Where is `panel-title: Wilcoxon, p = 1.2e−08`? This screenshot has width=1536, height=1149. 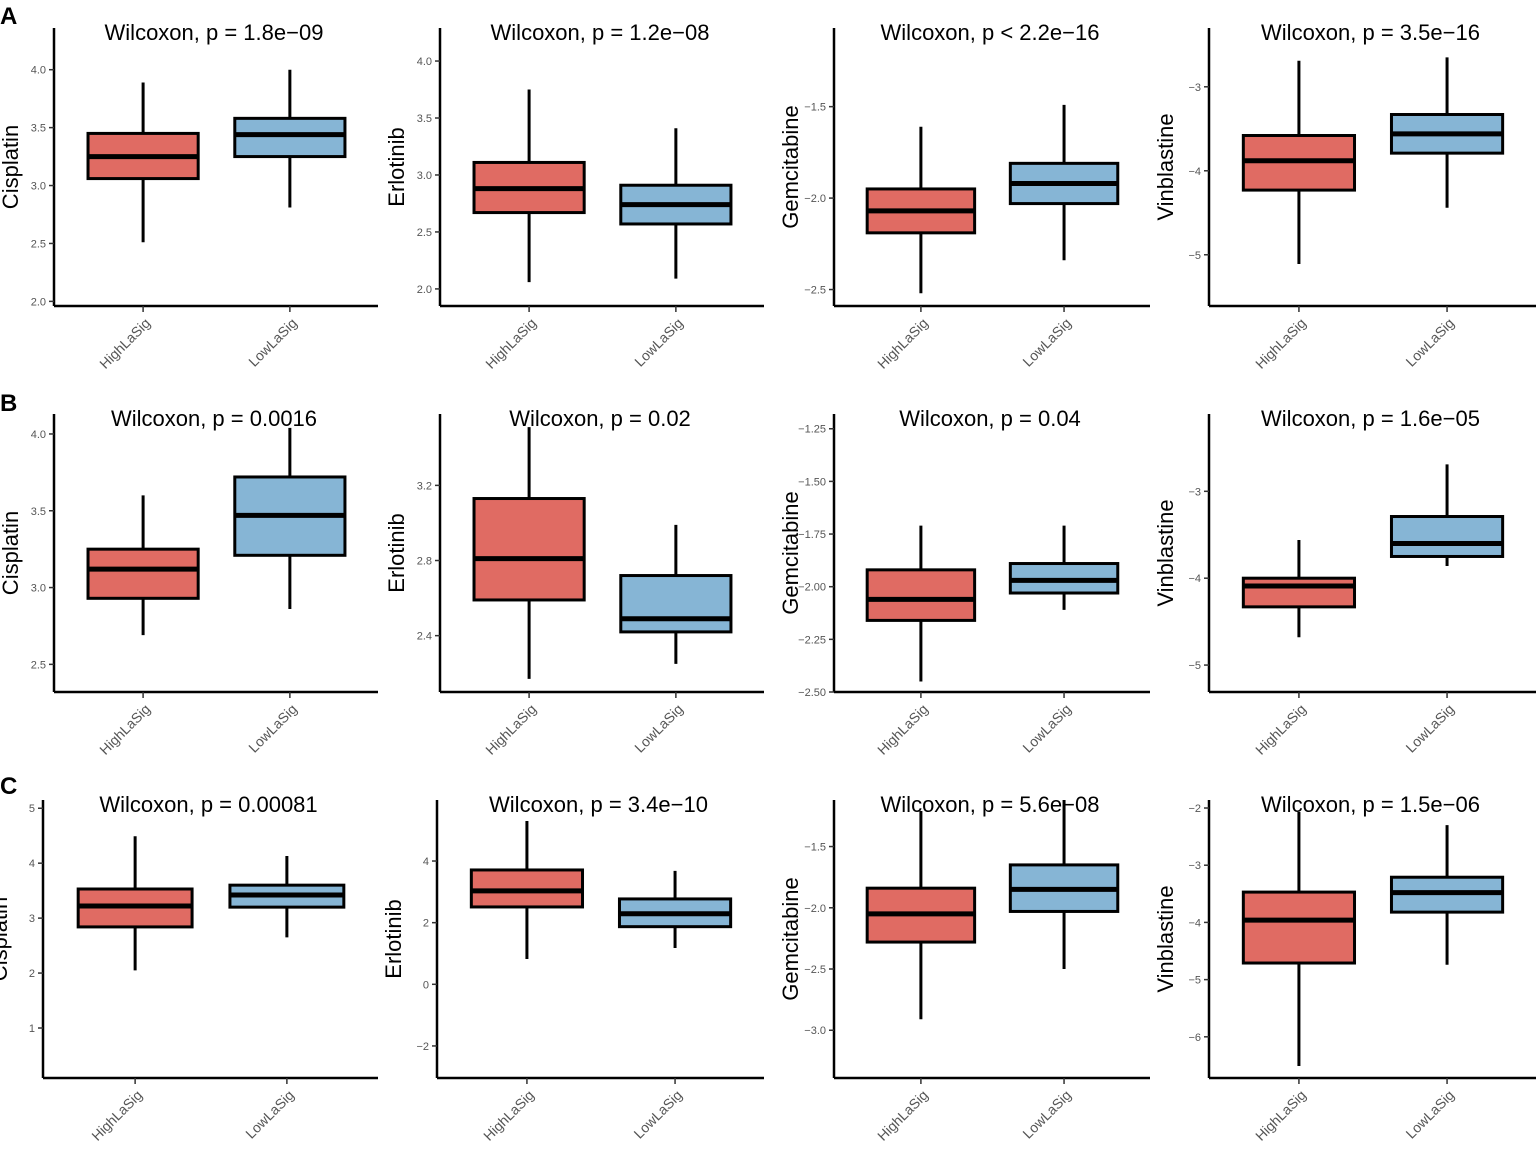
panel-title: Wilcoxon, p = 1.2e−08 is located at coordinates (600, 32).